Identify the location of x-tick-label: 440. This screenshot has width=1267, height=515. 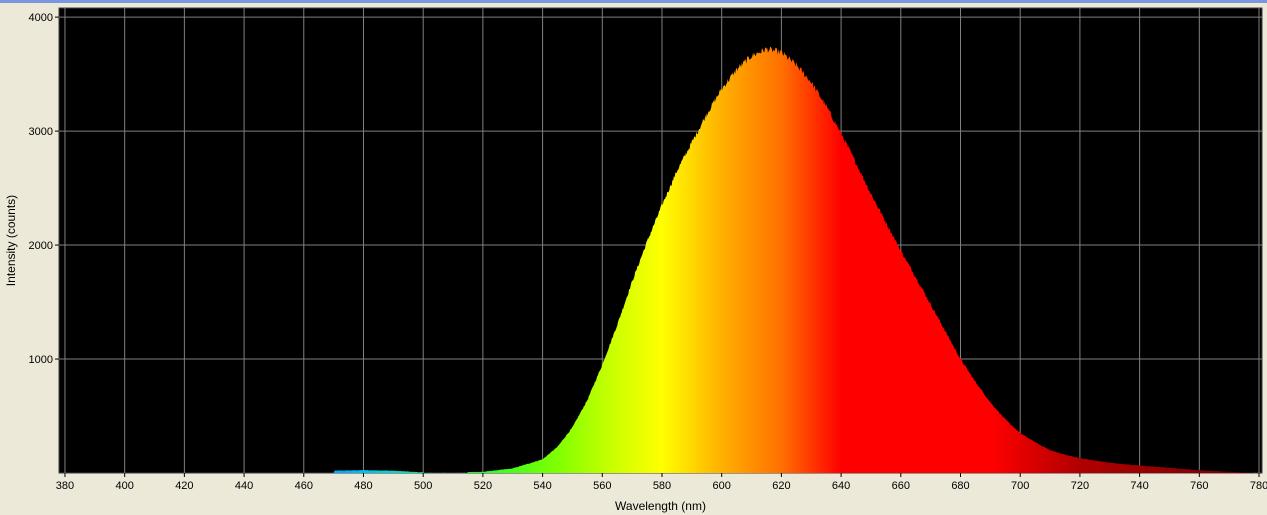
(244, 486).